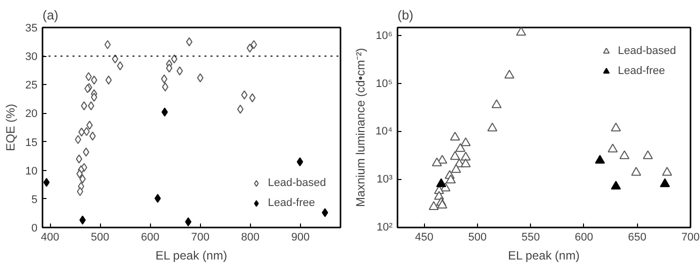 The image size is (700, 265). I want to click on y-axis-title: Maxnium luminance (cd•cm⁻²), so click(361, 127).